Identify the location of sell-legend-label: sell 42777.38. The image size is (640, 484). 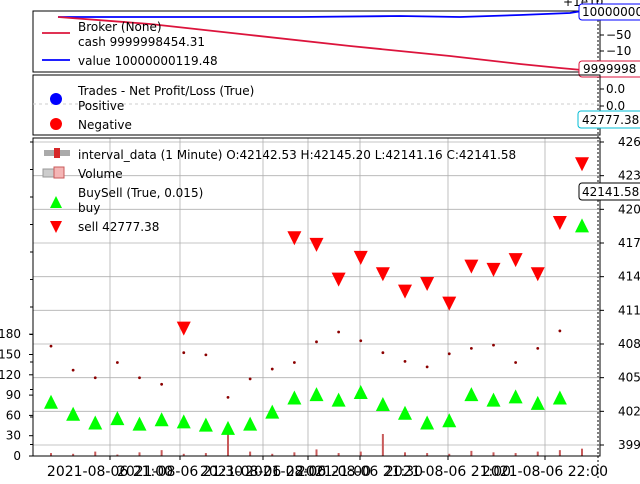
(118, 227).